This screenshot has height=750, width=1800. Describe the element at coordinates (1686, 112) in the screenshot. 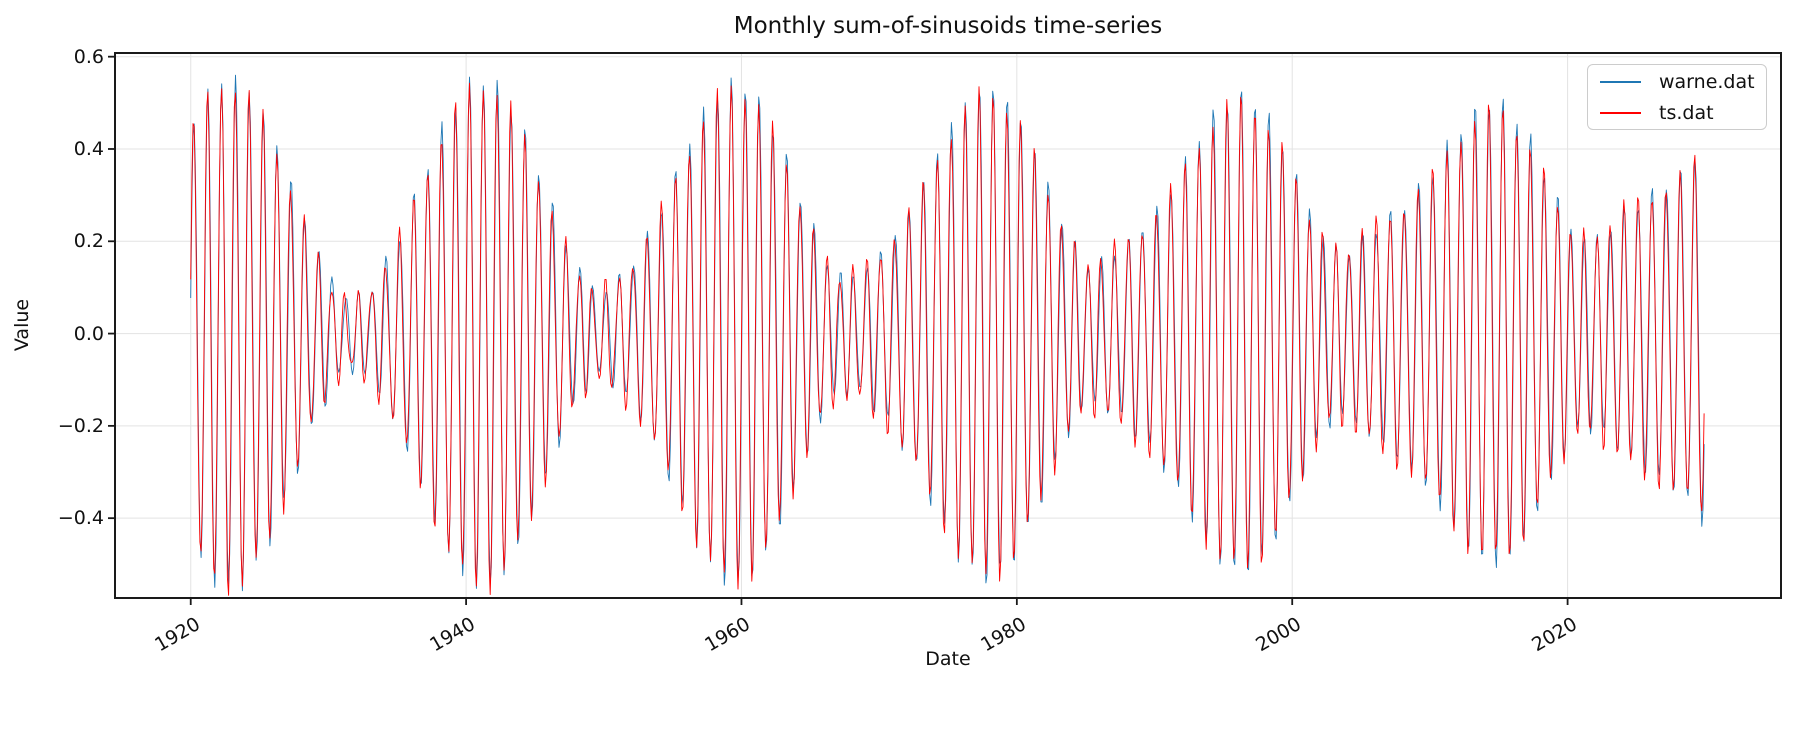

I see `legend-label: ts.dat` at that location.